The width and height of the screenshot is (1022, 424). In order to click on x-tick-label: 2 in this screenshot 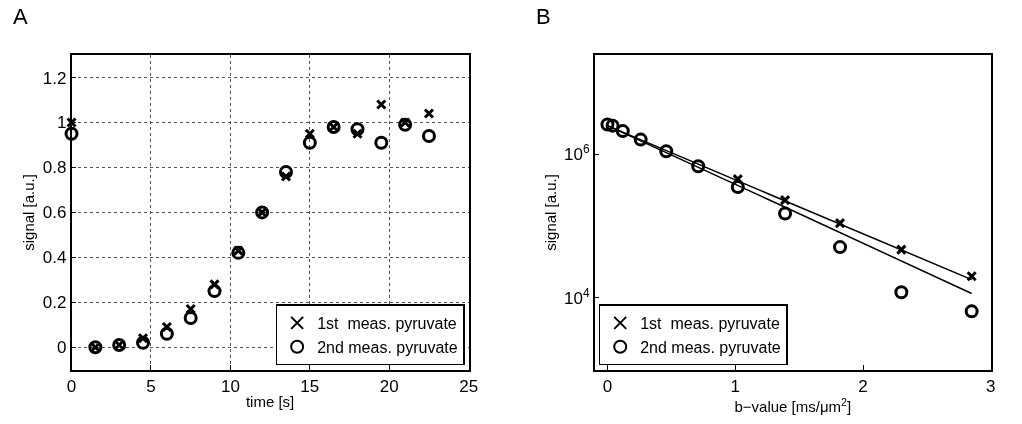, I will do `click(863, 386)`.